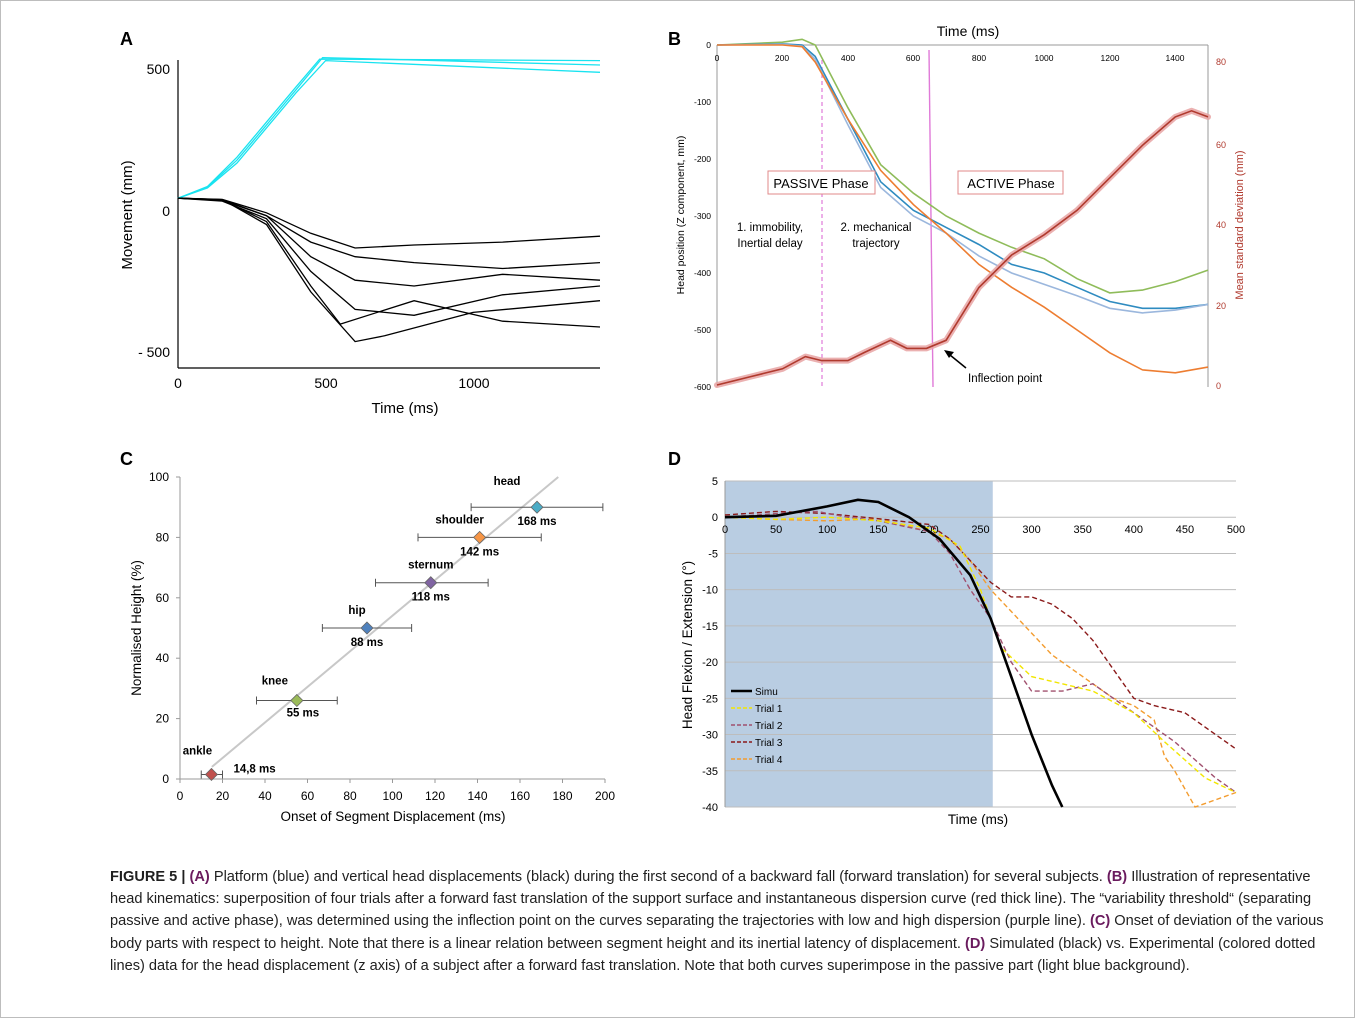  What do you see at coordinates (127, 214) in the screenshot?
I see `panel-a-ylabel: Movement (mm)` at bounding box center [127, 214].